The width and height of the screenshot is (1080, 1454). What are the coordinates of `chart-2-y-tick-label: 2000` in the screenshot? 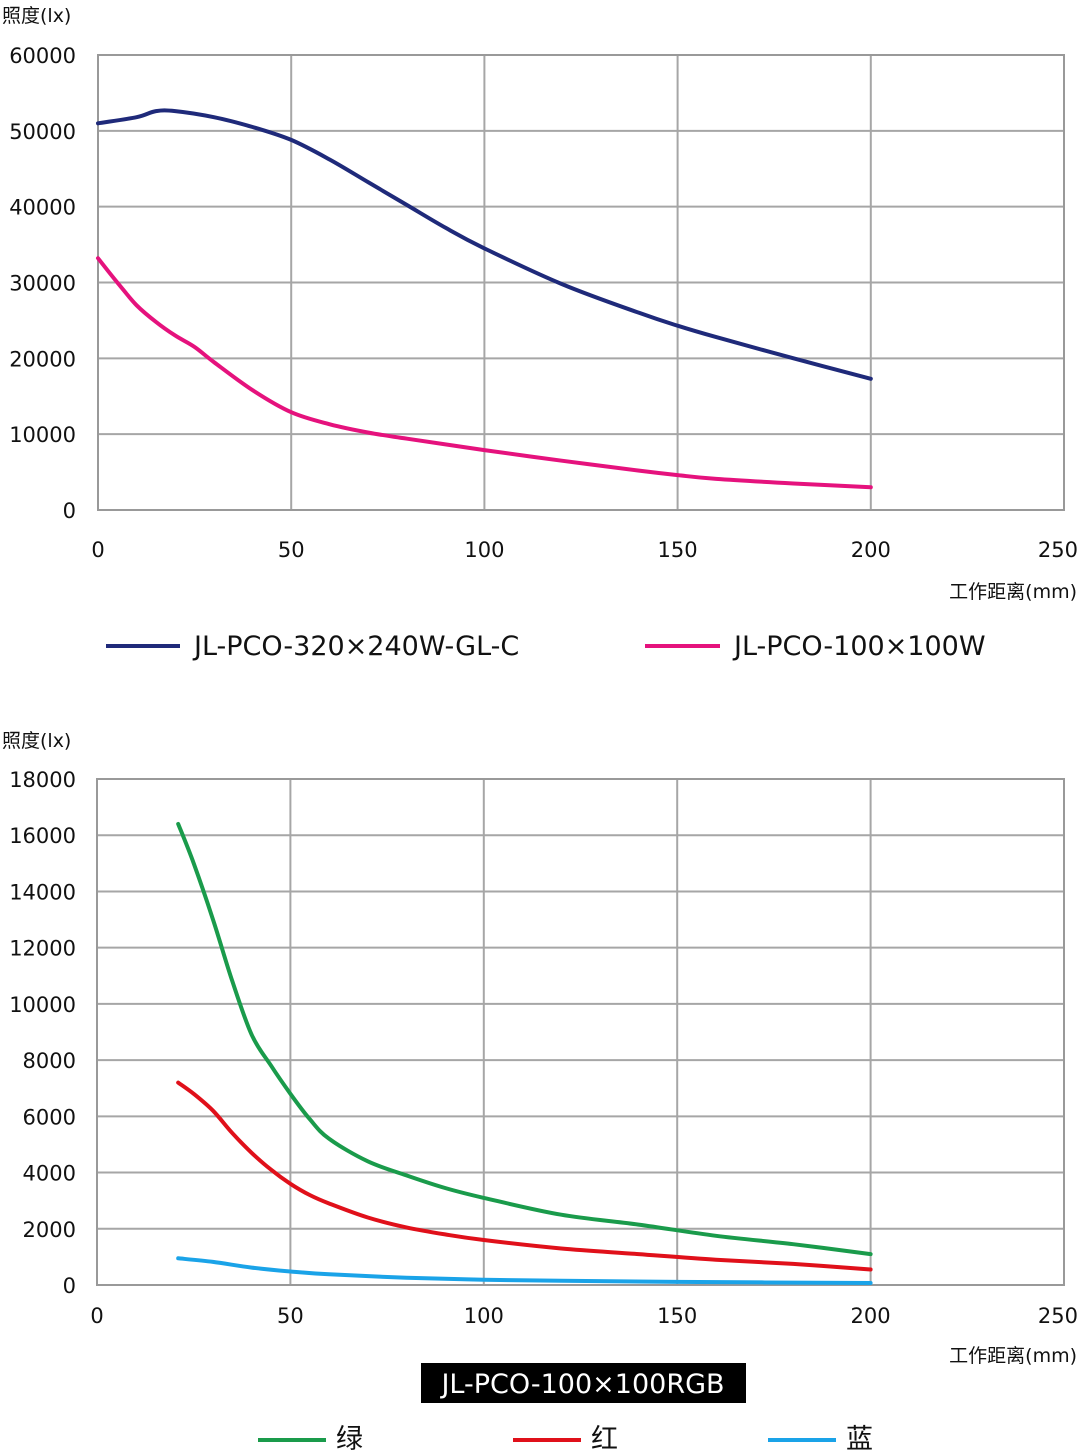 It's located at (49, 1230).